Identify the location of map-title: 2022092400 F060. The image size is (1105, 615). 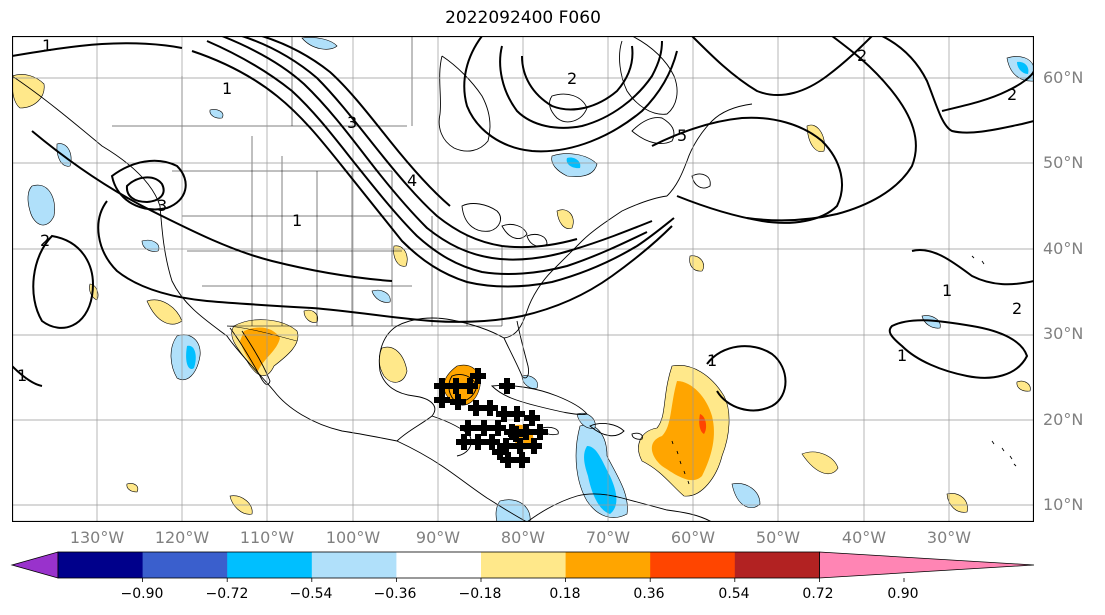
(523, 18).